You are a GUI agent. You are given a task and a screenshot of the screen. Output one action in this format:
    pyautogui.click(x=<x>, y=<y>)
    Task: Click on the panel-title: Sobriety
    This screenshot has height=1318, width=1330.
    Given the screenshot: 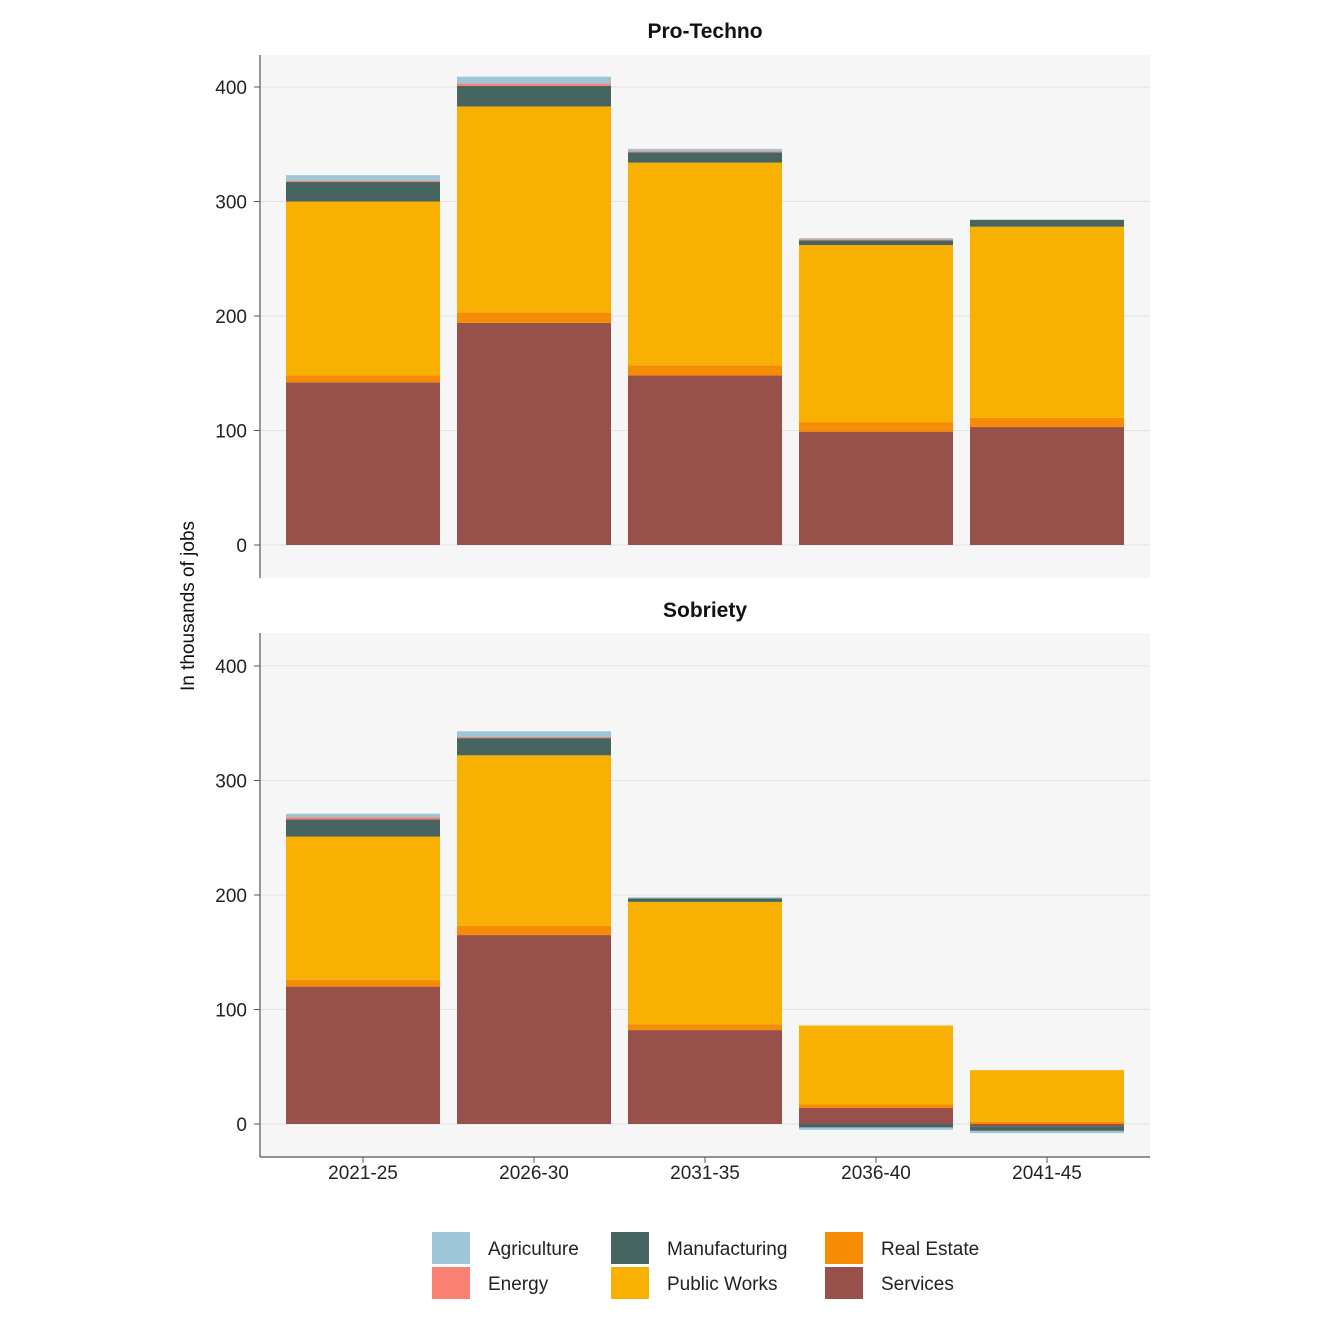 What is the action you would take?
    pyautogui.click(x=705, y=610)
    